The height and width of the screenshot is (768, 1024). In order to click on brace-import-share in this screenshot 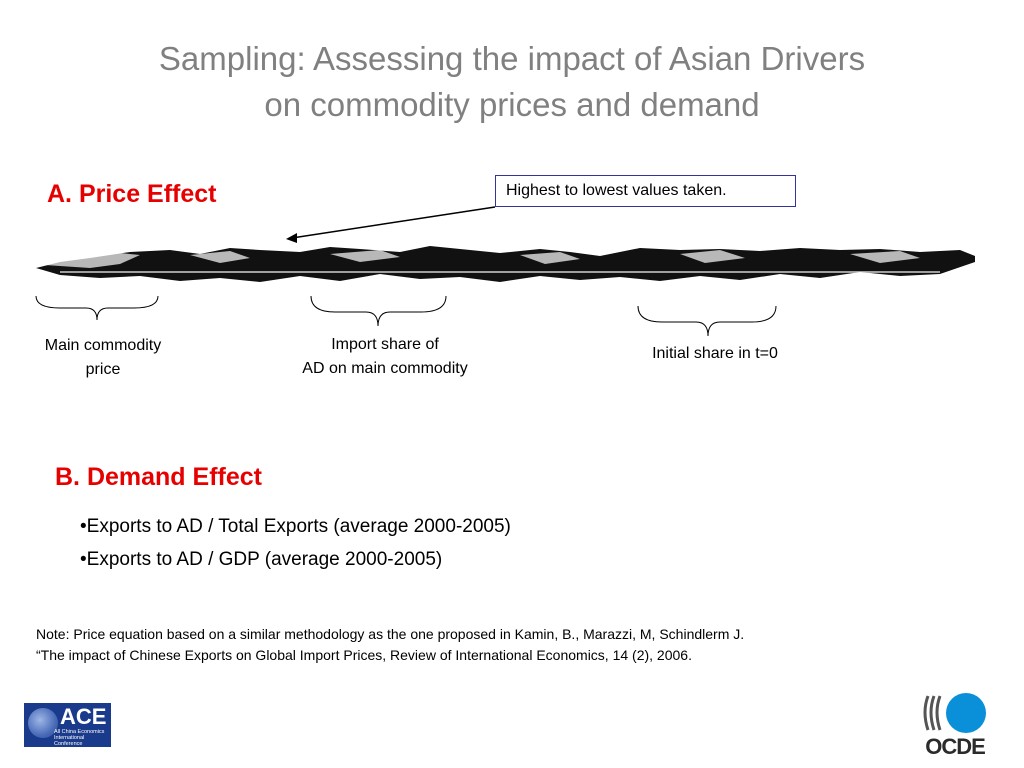, I will do `click(378, 311)`.